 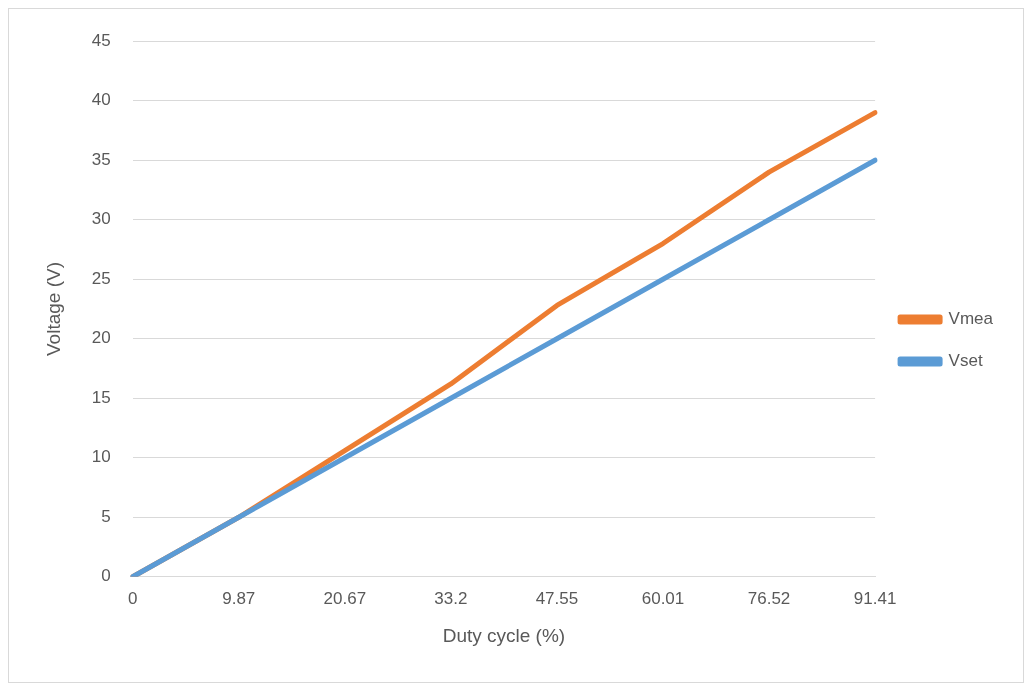 I want to click on y-tick-label: 40, so click(x=101, y=100).